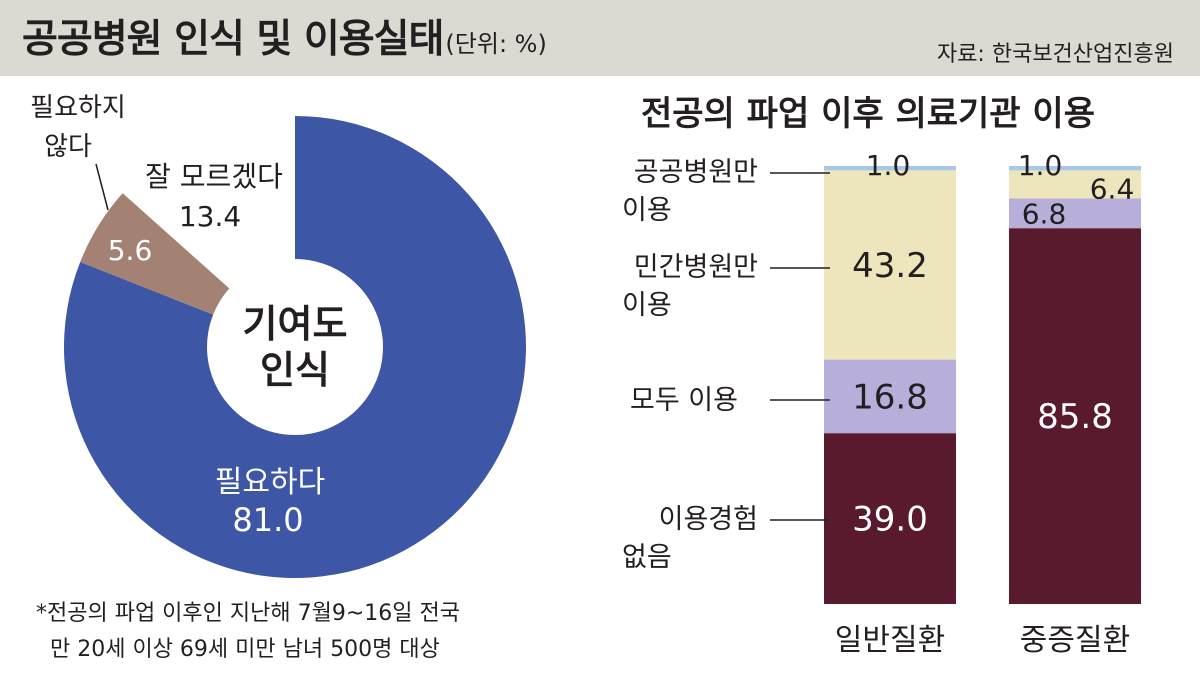  What do you see at coordinates (68, 147) in the screenshot?
I see `slice-label-not-needed-2: 않다` at bounding box center [68, 147].